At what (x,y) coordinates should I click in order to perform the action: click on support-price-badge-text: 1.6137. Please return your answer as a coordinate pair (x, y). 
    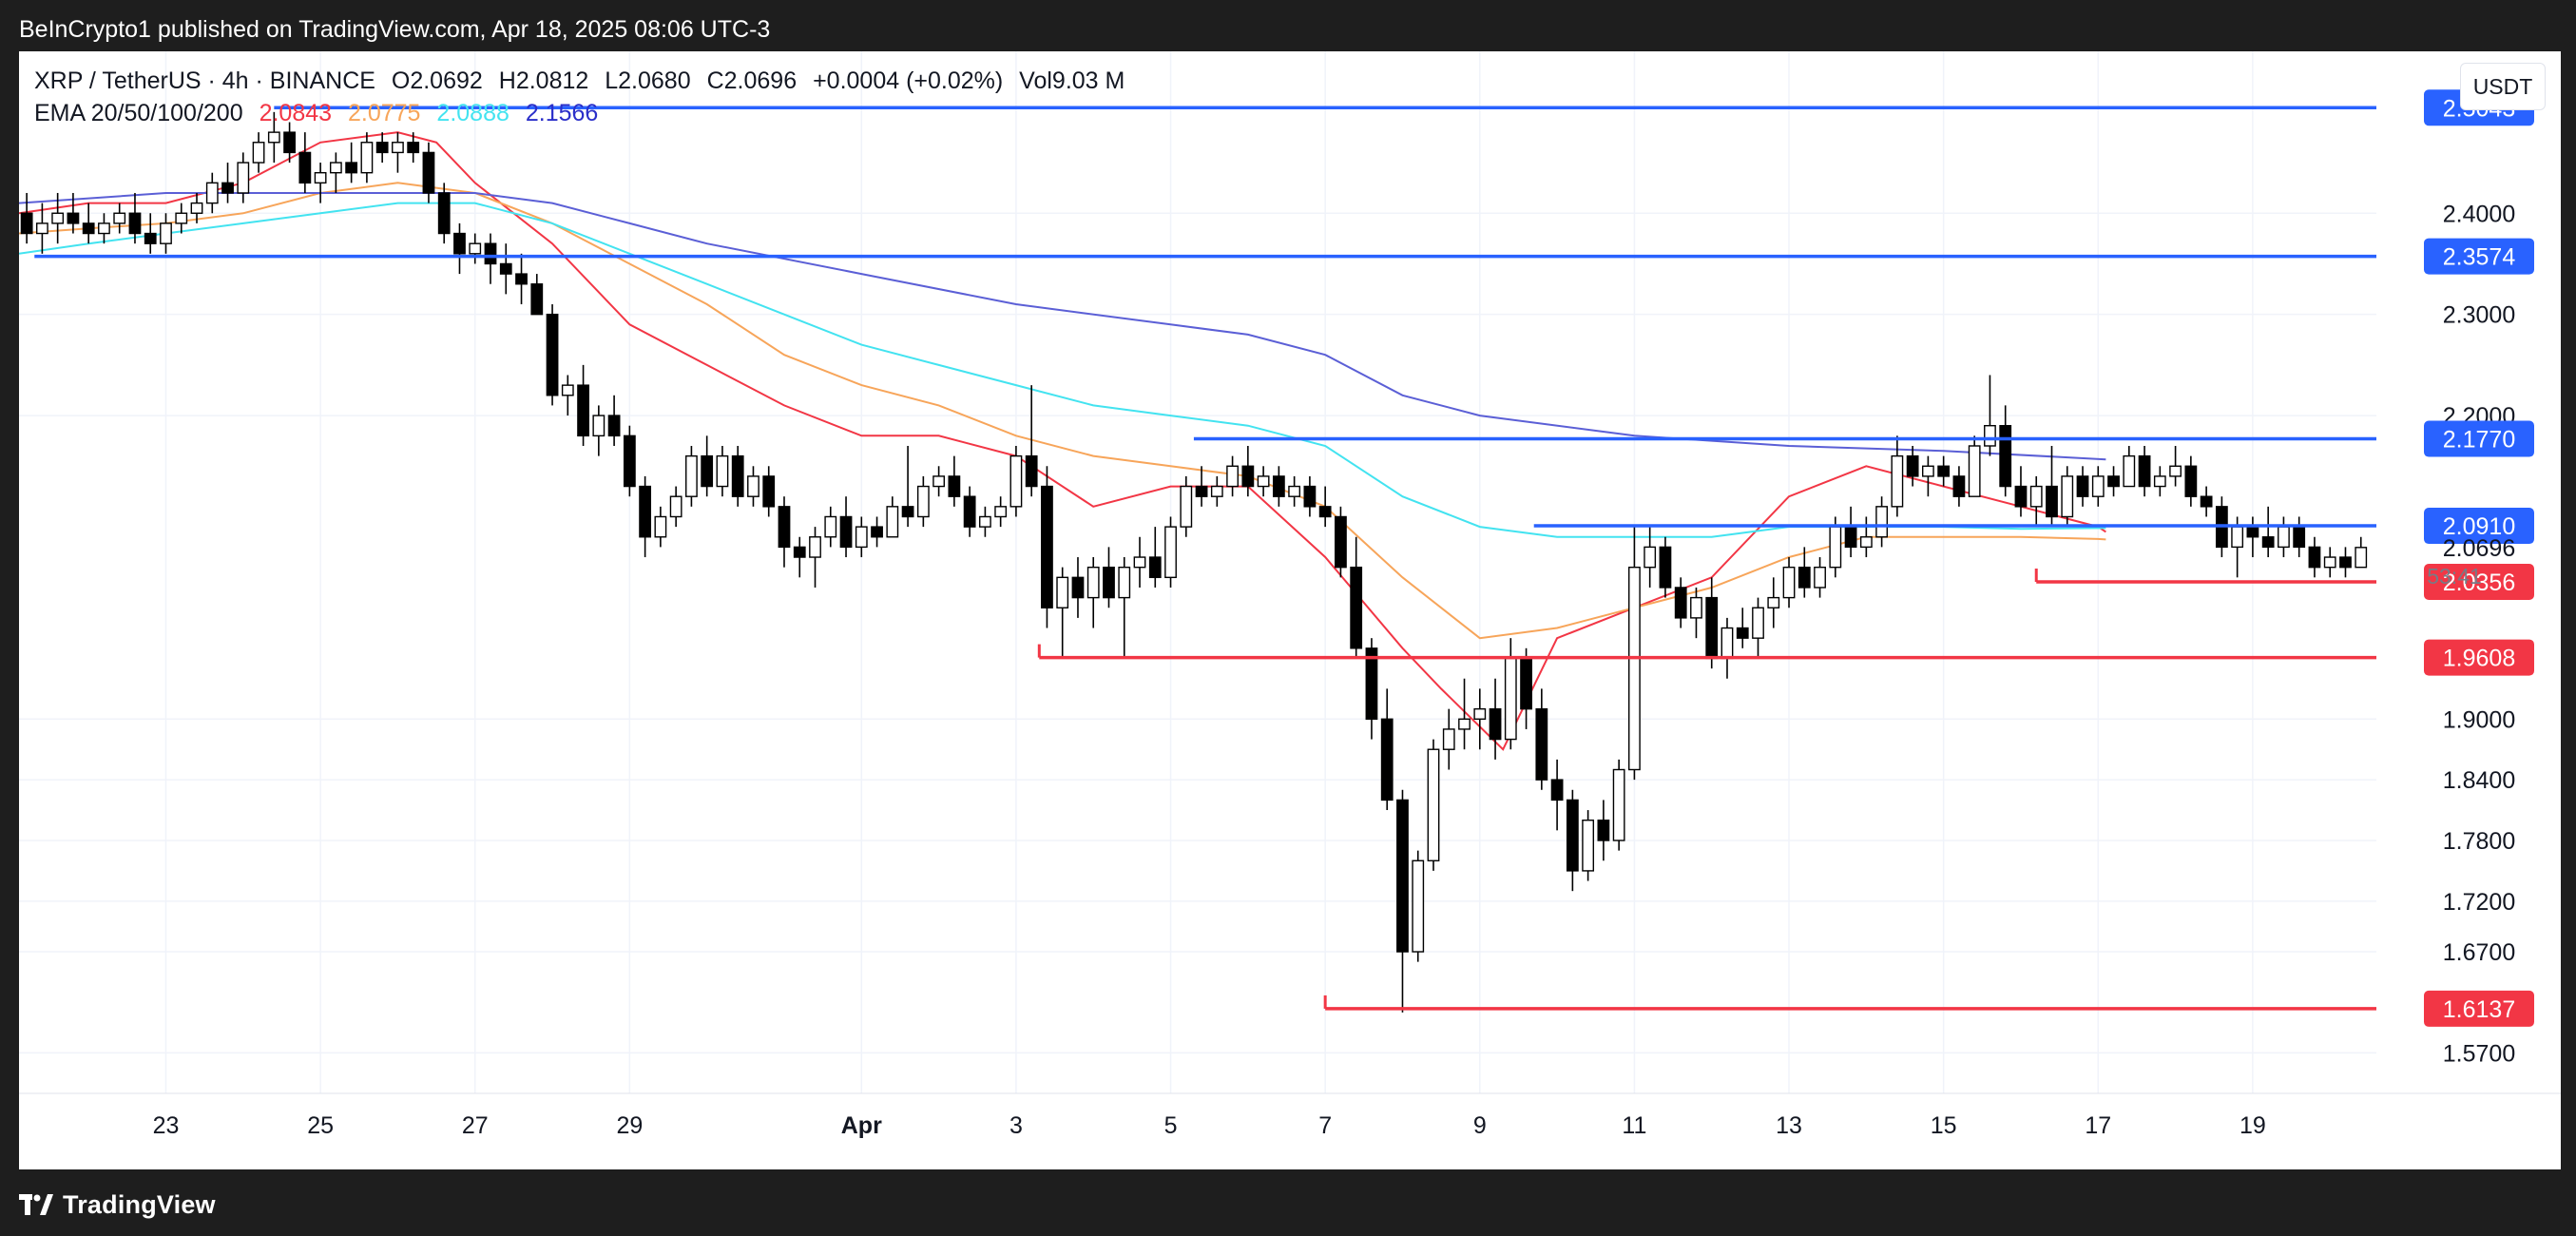
    Looking at the image, I should click on (2479, 1009).